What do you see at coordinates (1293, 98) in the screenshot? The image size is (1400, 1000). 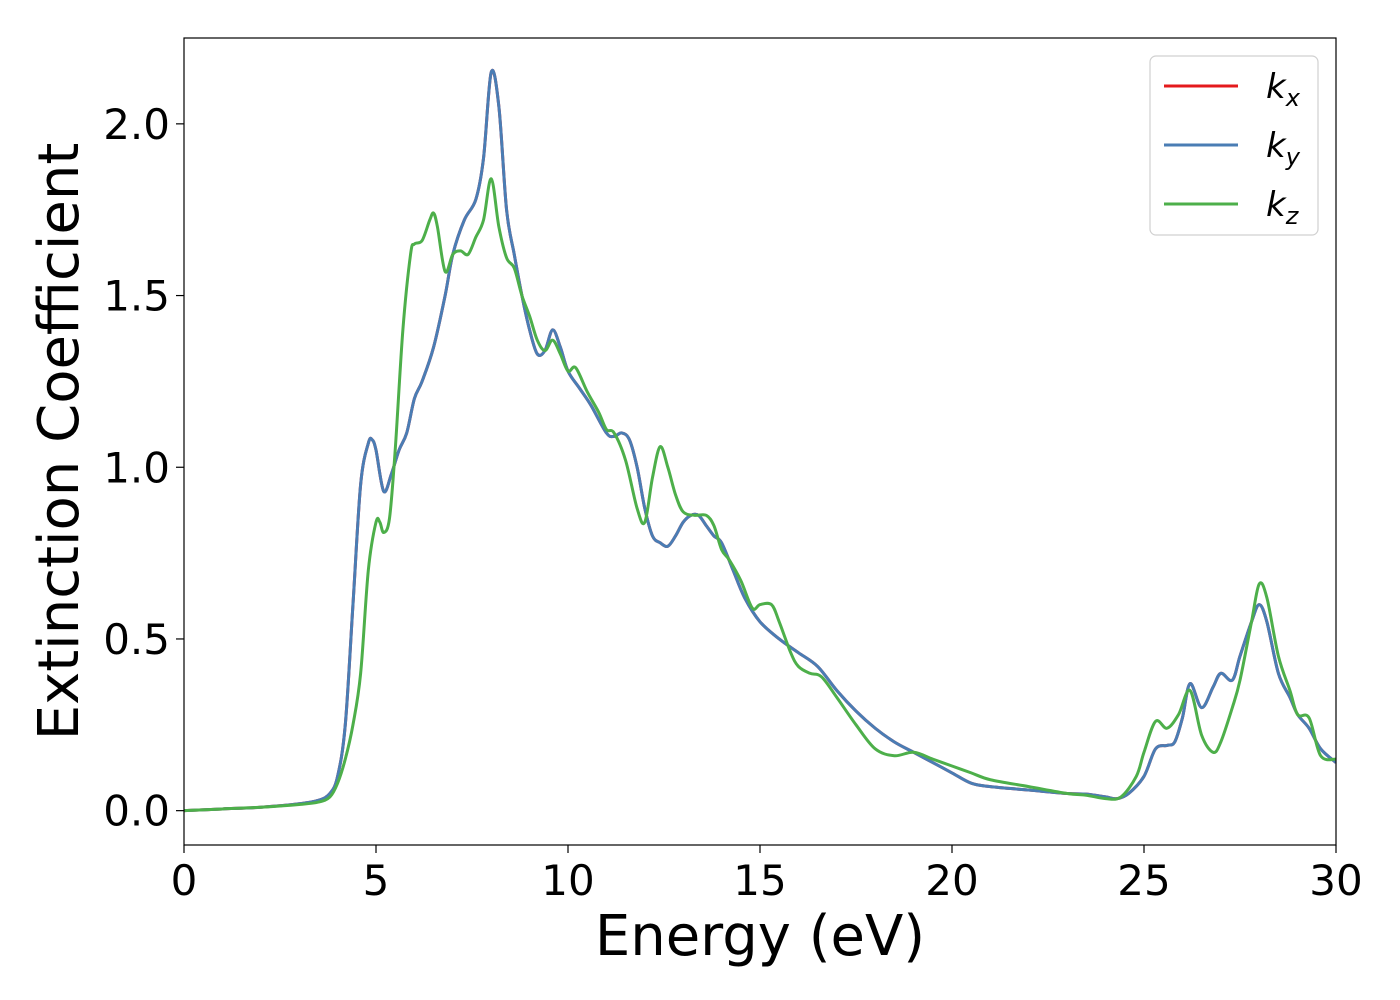 I see `legend-label-subscript: x` at bounding box center [1293, 98].